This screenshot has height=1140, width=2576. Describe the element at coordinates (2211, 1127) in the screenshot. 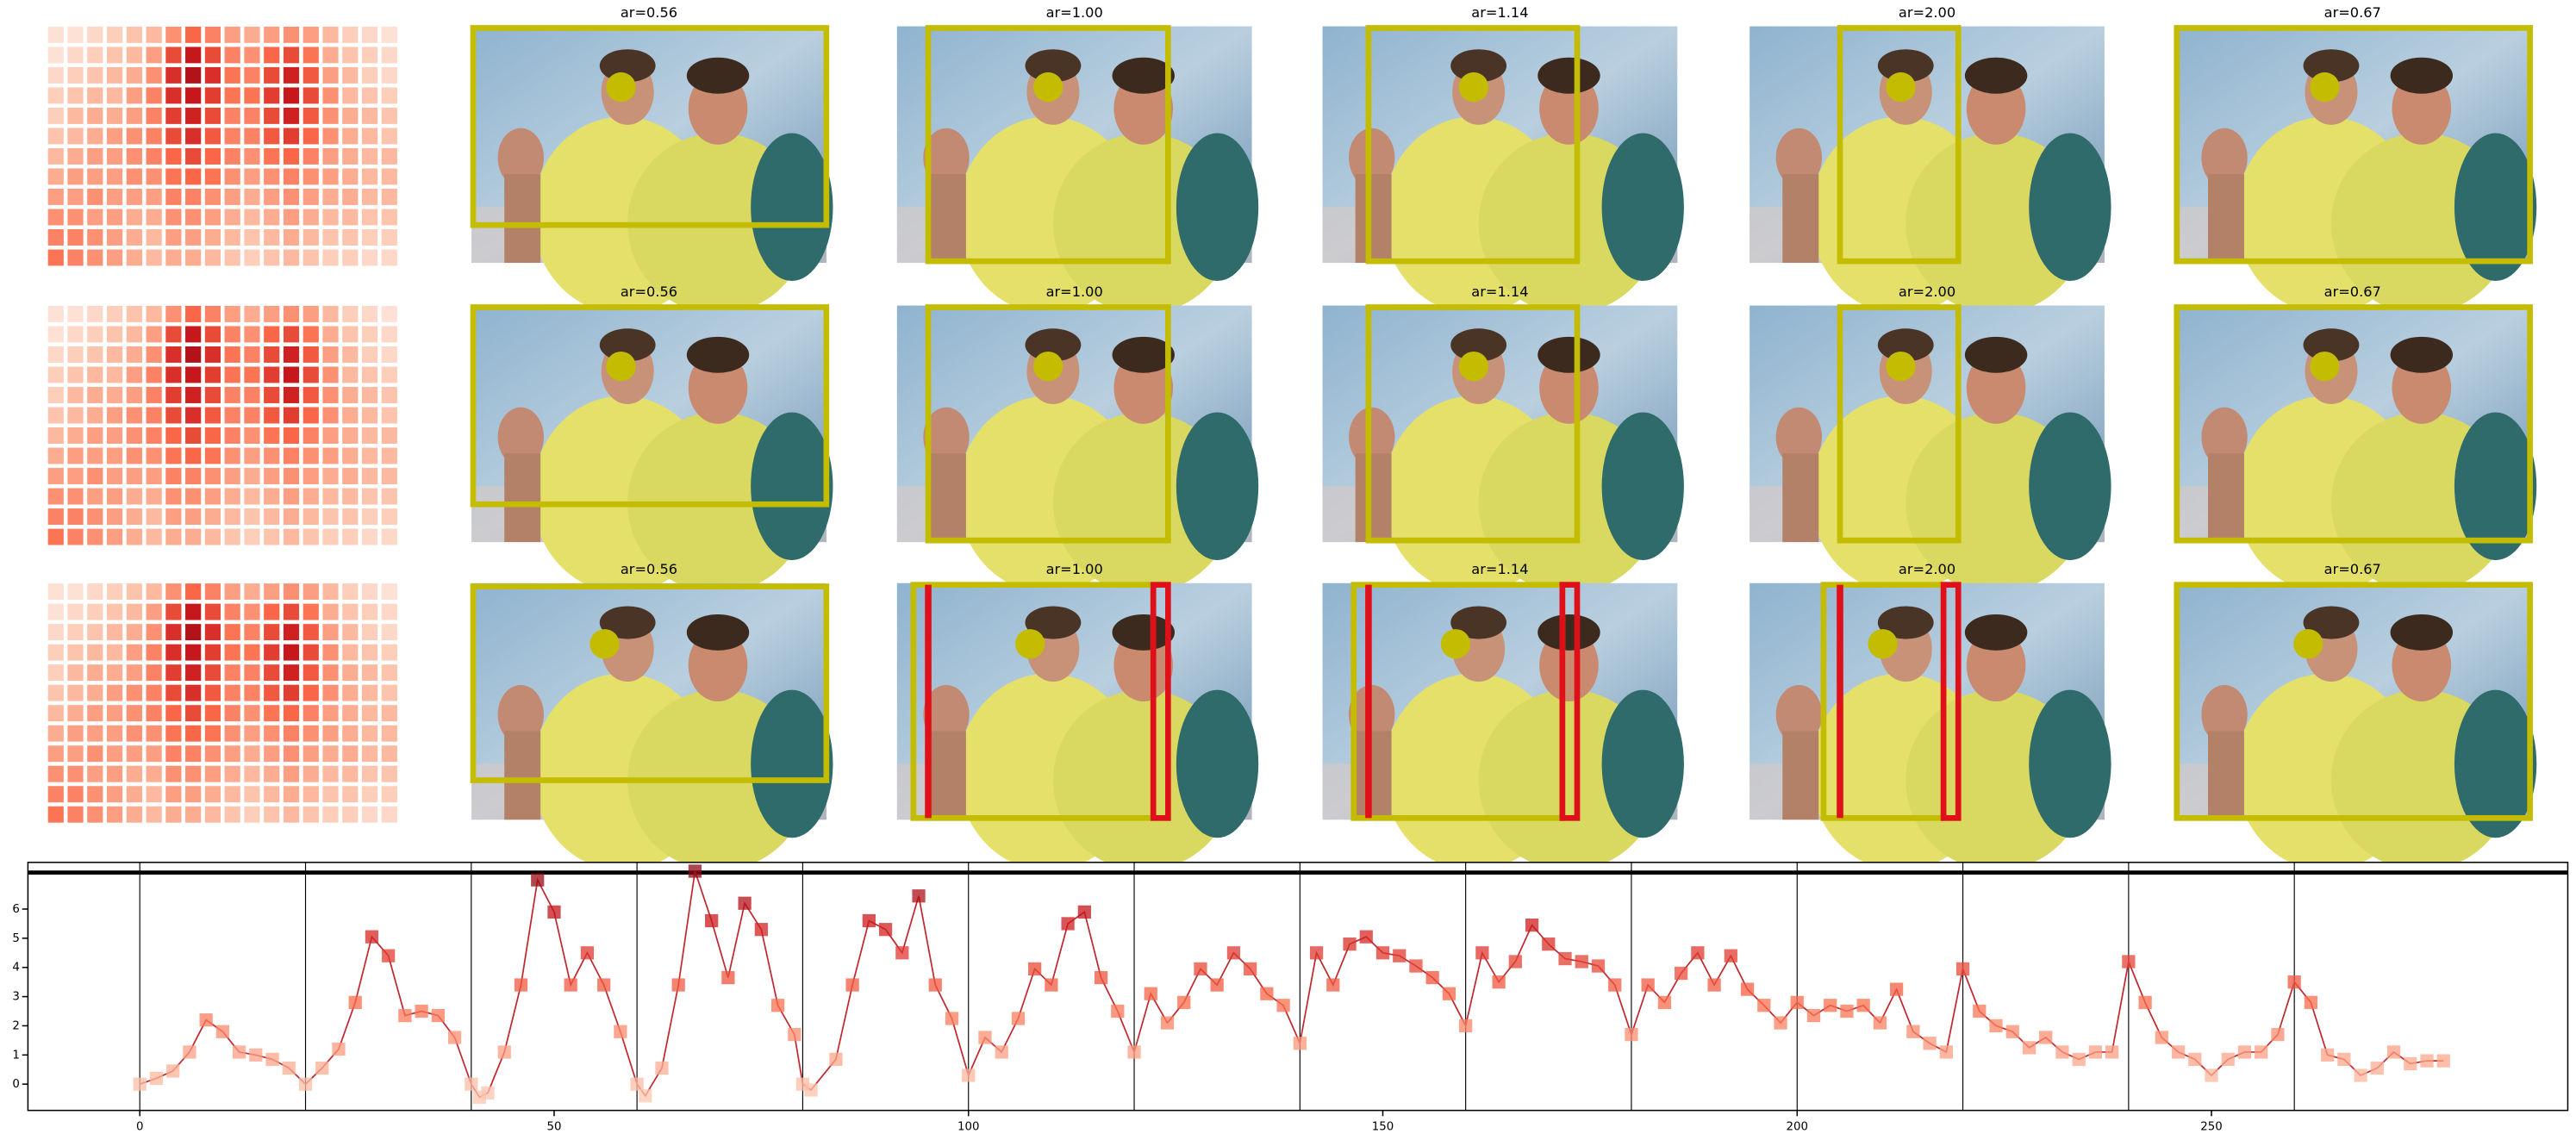

I see `x-tick-label: 250` at that location.